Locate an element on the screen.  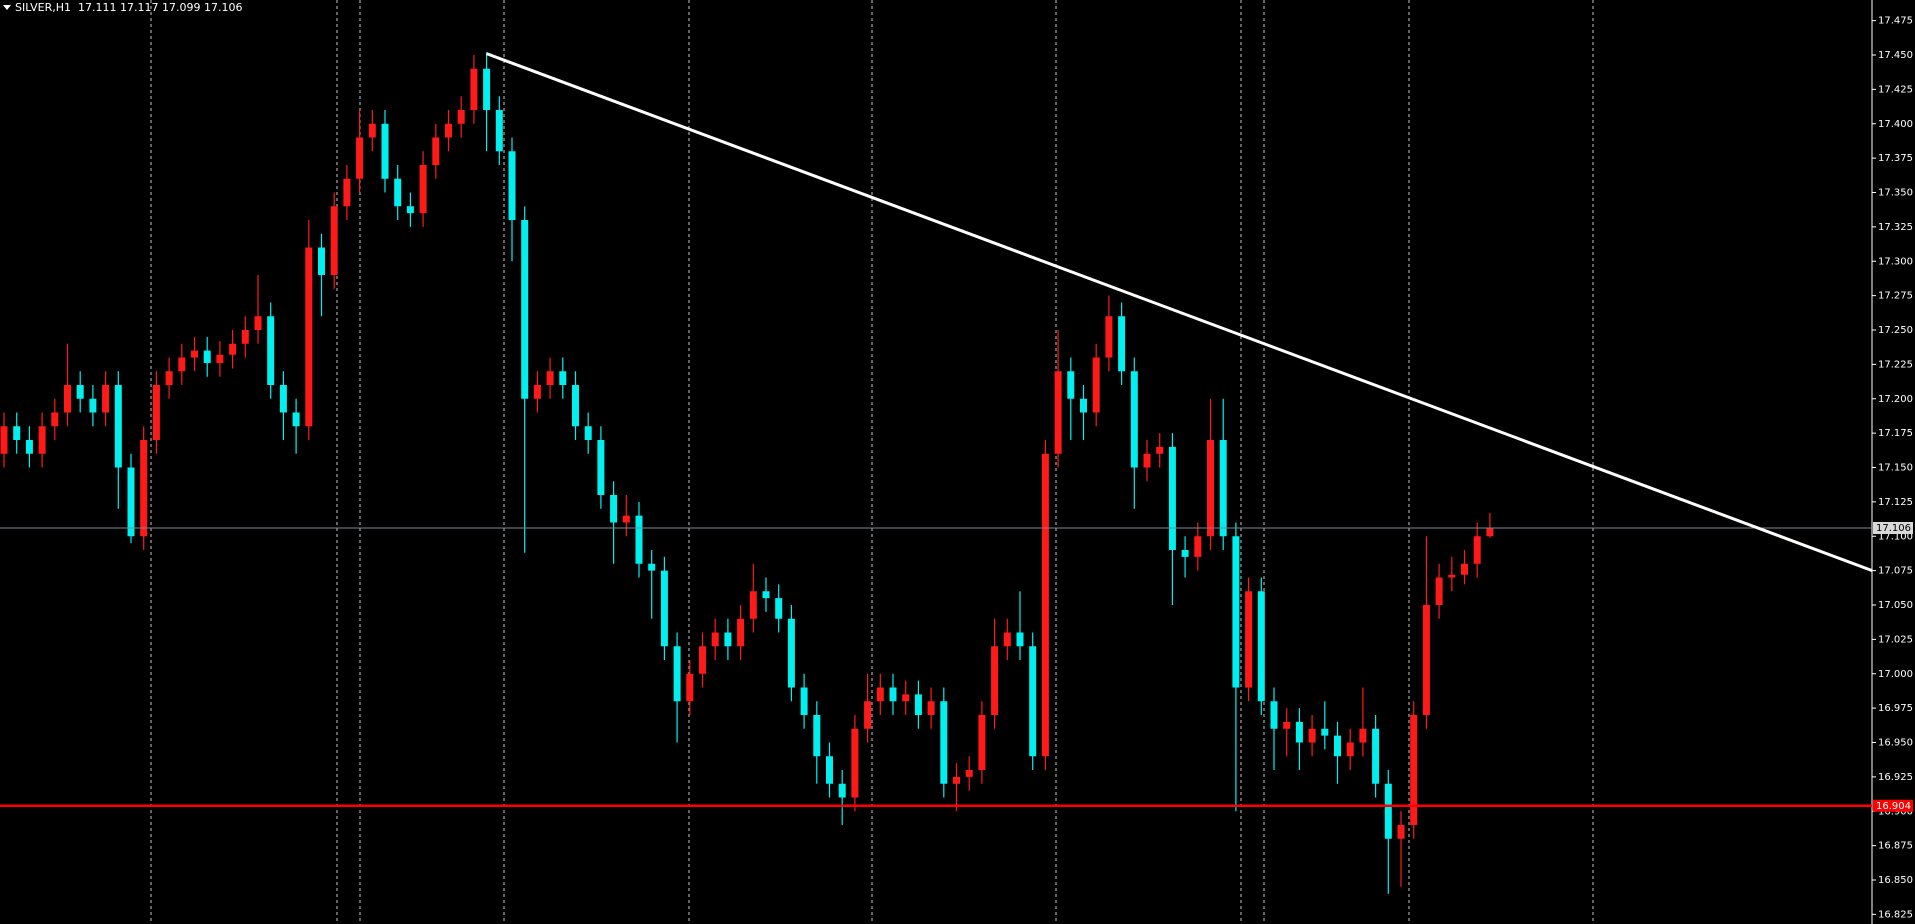
y-tick-label: 17.200 is located at coordinates (1895, 399).